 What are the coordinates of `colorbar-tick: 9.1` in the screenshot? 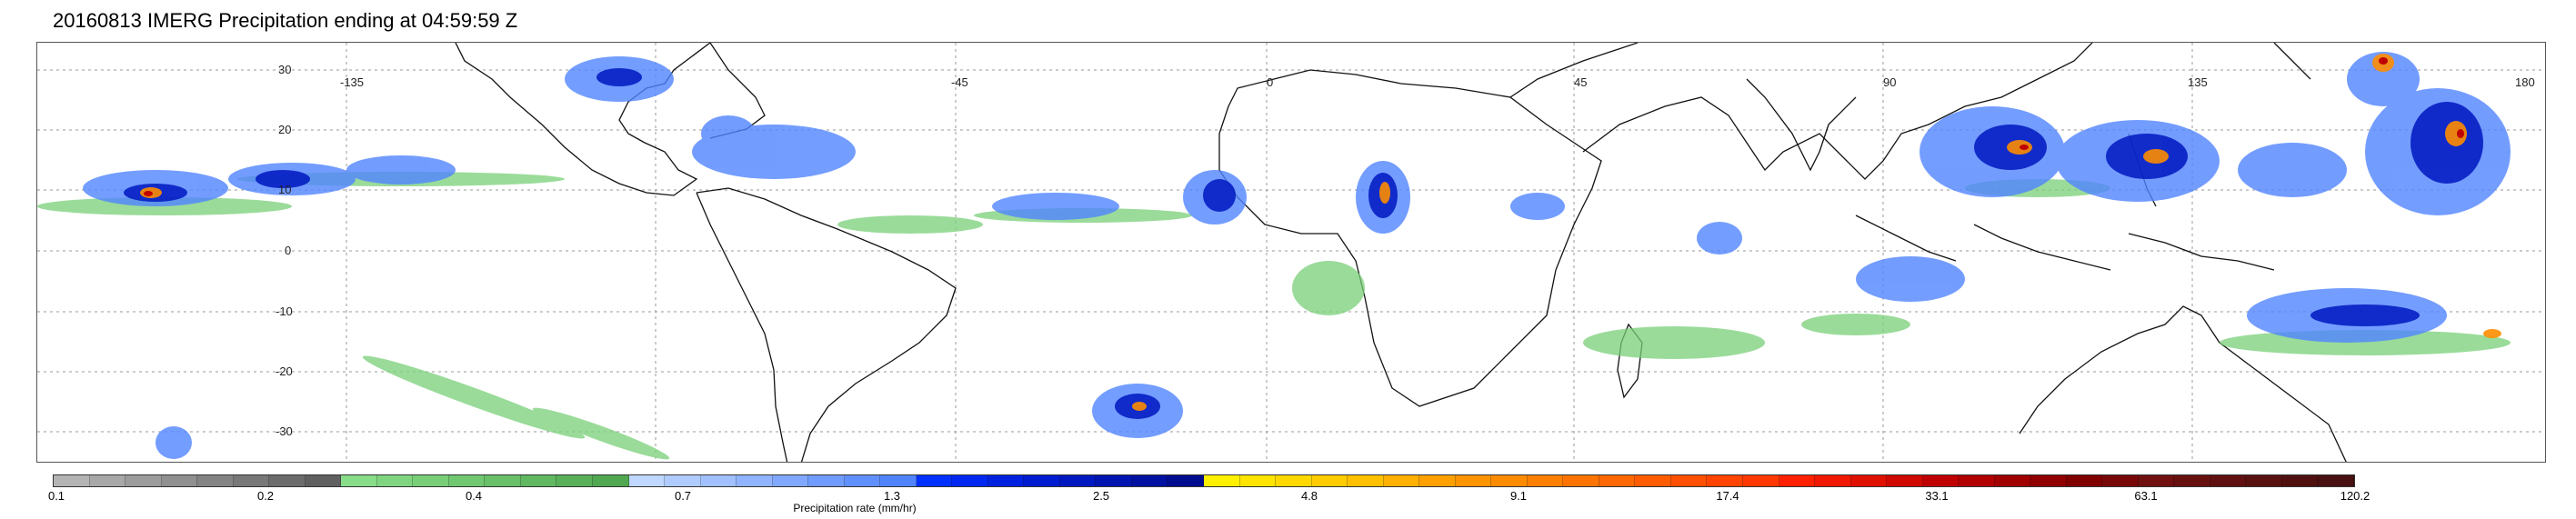 It's located at (1519, 496).